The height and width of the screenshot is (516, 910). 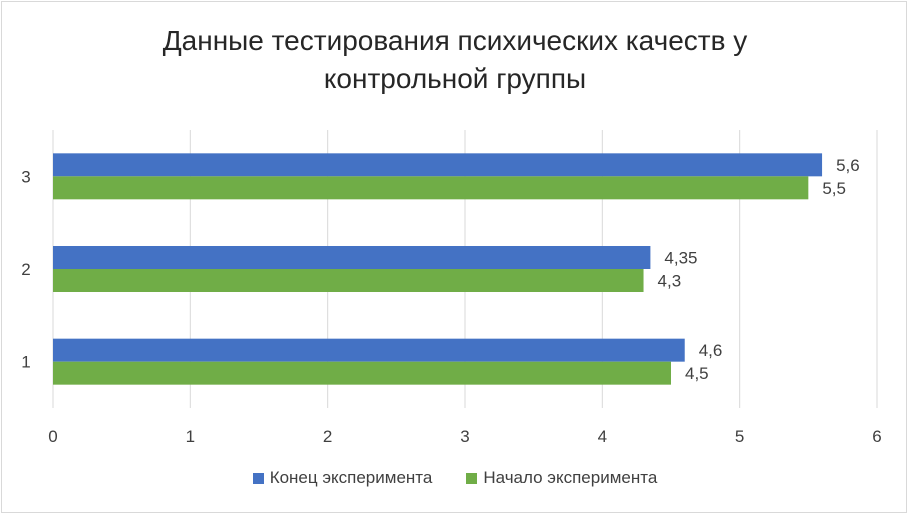 I want to click on y-tick-label: 3, so click(x=25, y=176).